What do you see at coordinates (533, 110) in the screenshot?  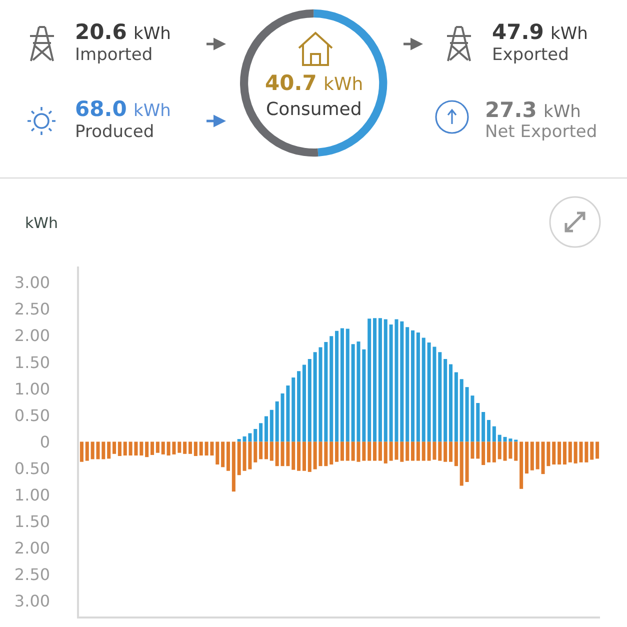 I see `text: 27.3 kWh` at bounding box center [533, 110].